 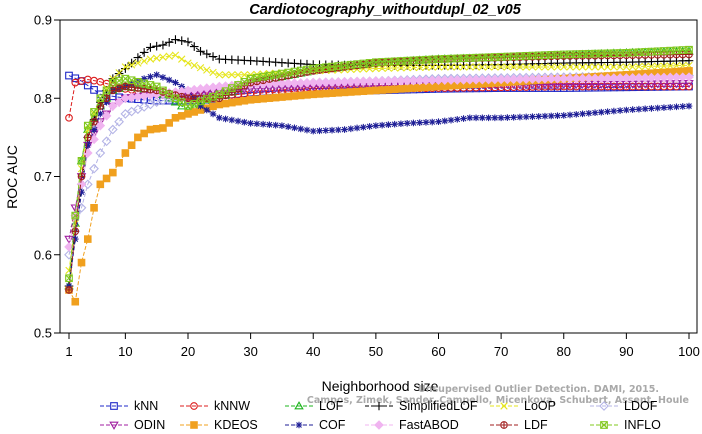 What do you see at coordinates (146, 406) in the screenshot?
I see `legend-label: kNN` at bounding box center [146, 406].